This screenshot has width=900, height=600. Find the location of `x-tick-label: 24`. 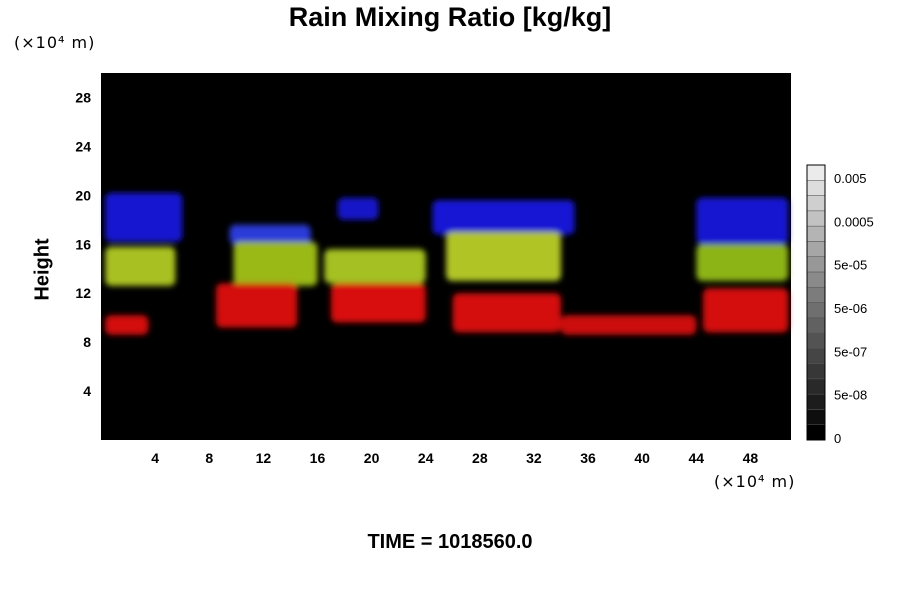

x-tick-label: 24 is located at coordinates (426, 458).